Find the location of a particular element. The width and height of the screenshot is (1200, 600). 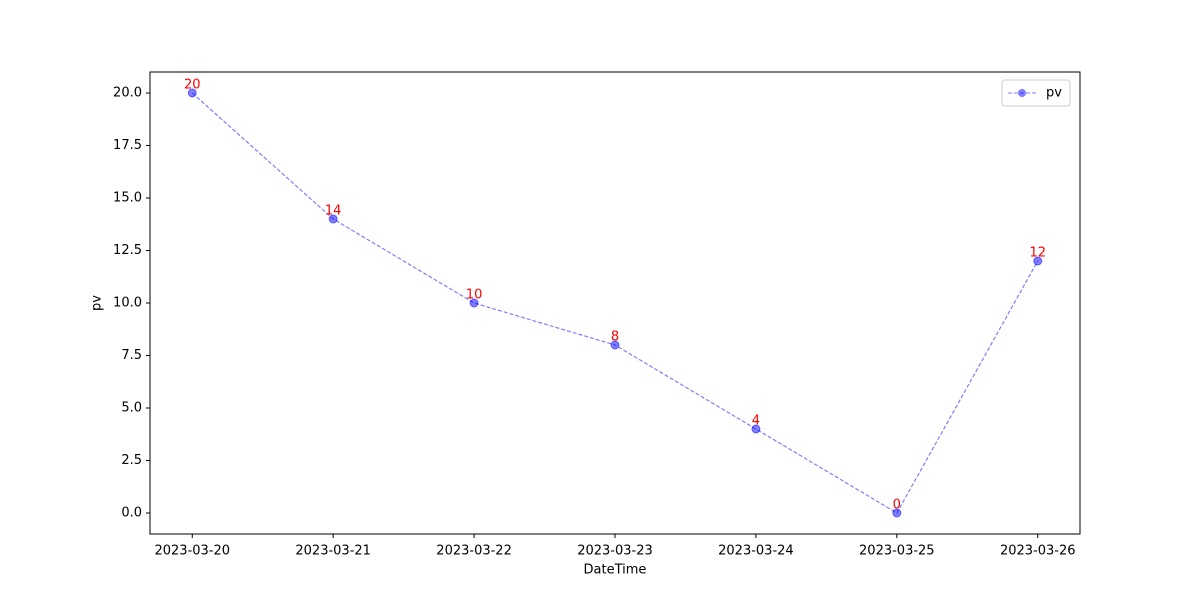

data-label: 12 is located at coordinates (1037, 253).